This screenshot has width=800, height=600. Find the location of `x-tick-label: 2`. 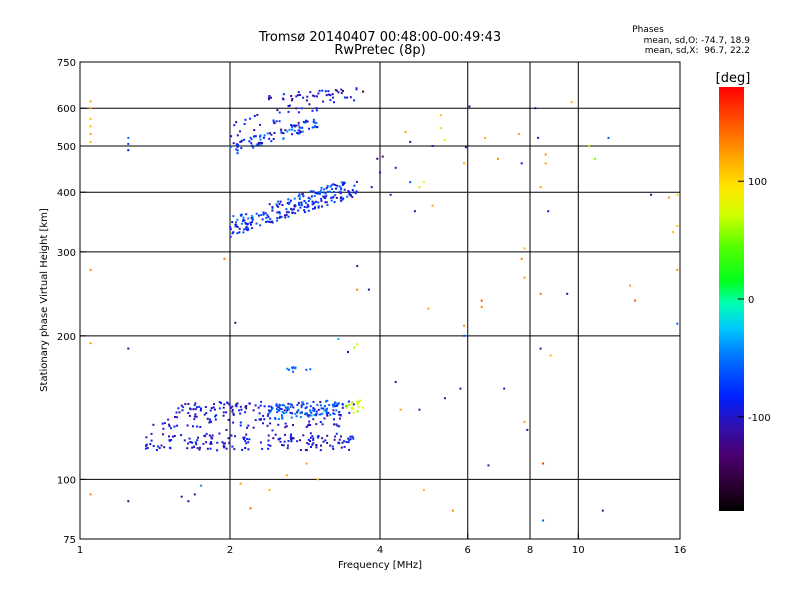

x-tick-label: 2 is located at coordinates (230, 550).